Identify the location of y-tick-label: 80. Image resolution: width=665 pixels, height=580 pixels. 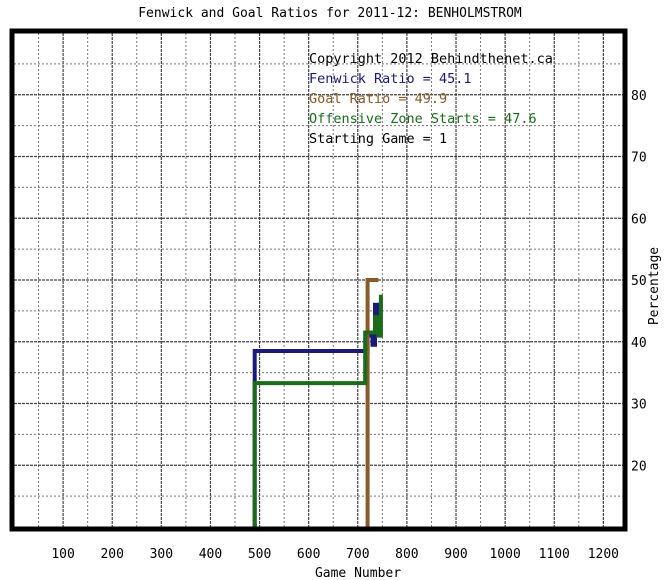
(639, 96).